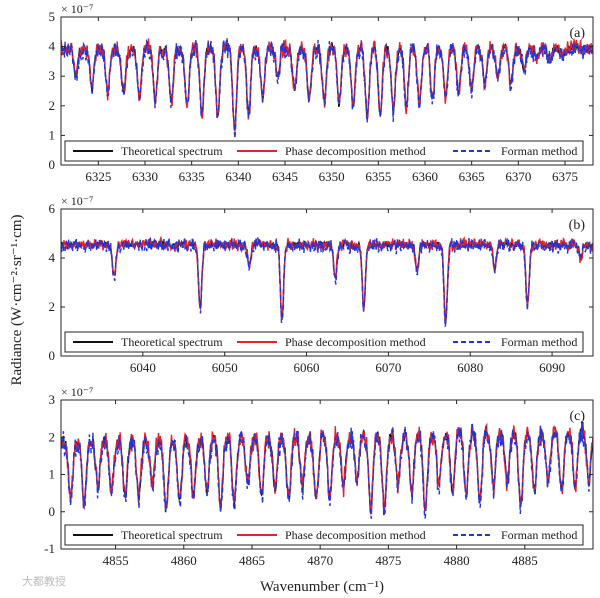  Describe the element at coordinates (252, 560) in the screenshot. I see `x-tick-label: 4865` at that location.